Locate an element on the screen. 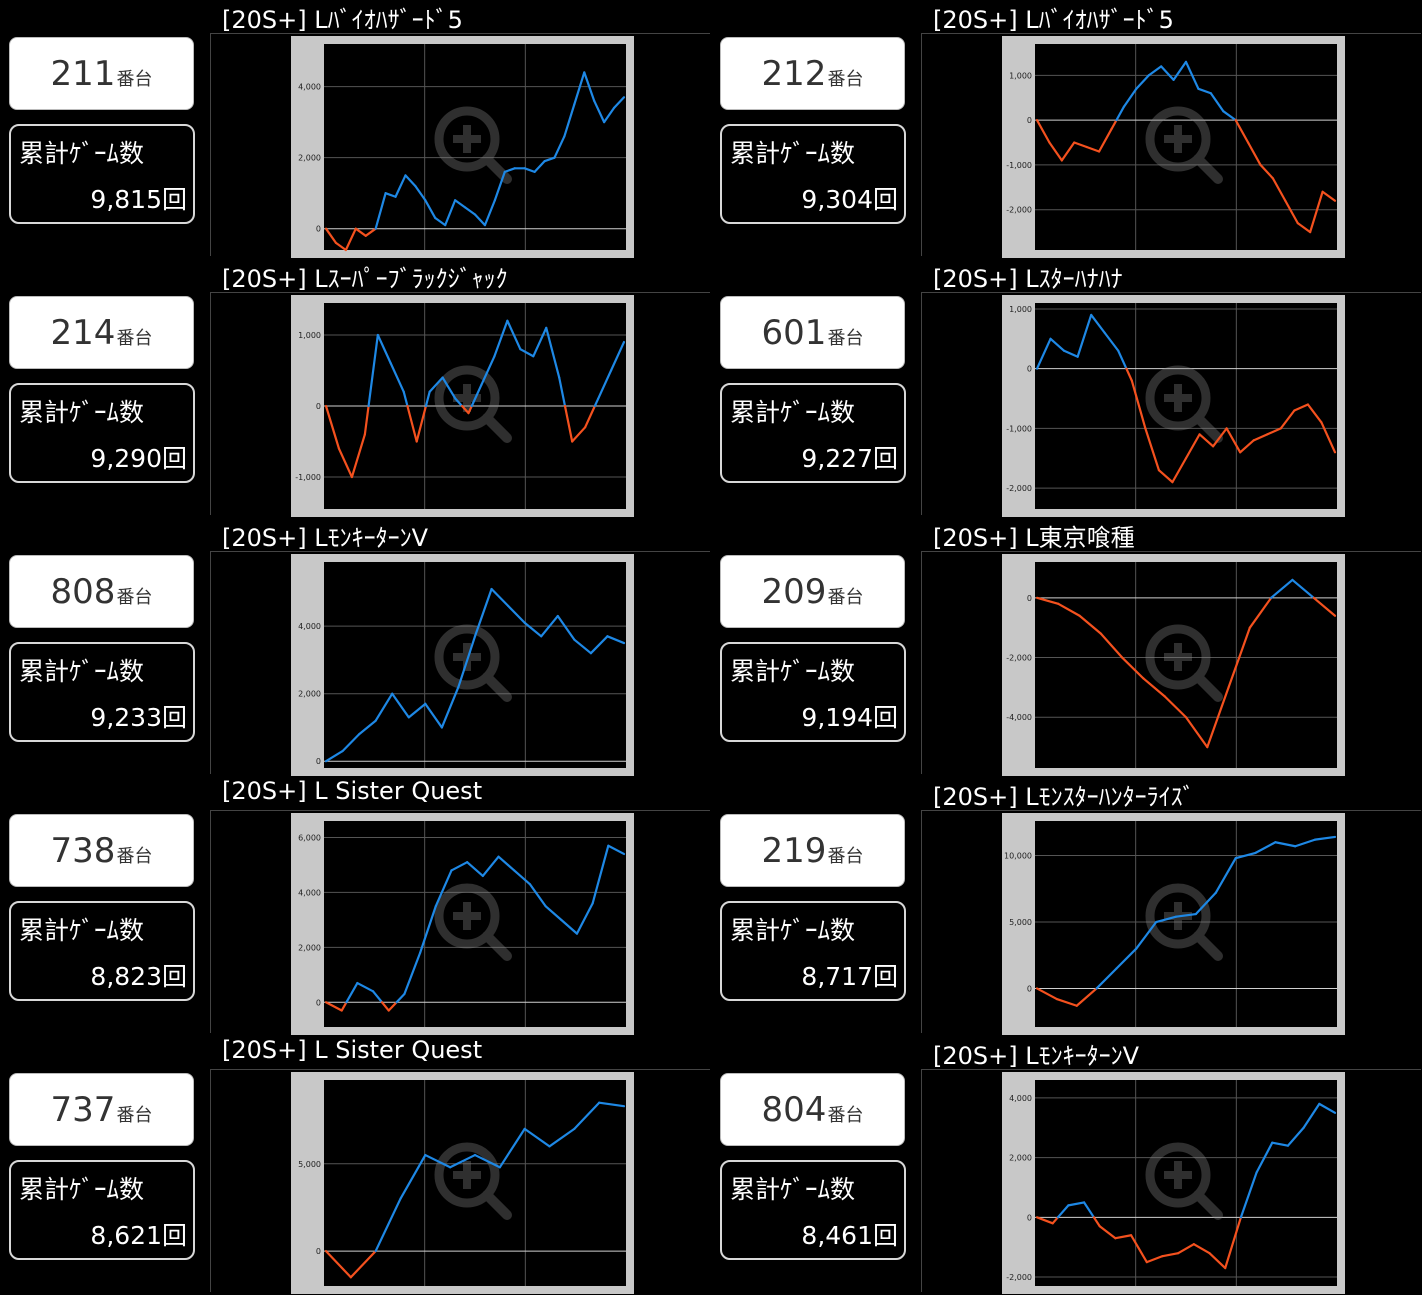 The width and height of the screenshot is (1422, 1295). machine-number-button: 737 番台 is located at coordinates (101, 1109).